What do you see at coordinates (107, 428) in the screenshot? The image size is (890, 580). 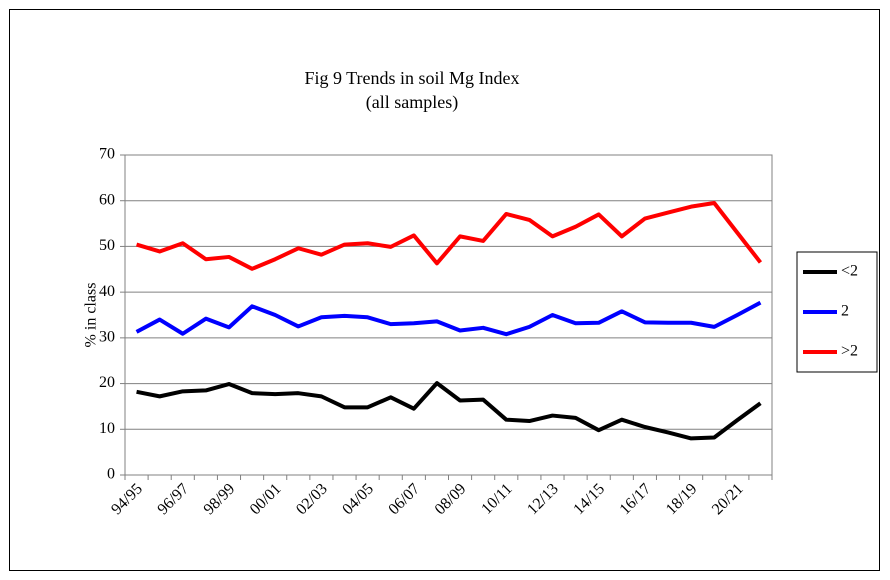 I see `y-tick-label: 10` at bounding box center [107, 428].